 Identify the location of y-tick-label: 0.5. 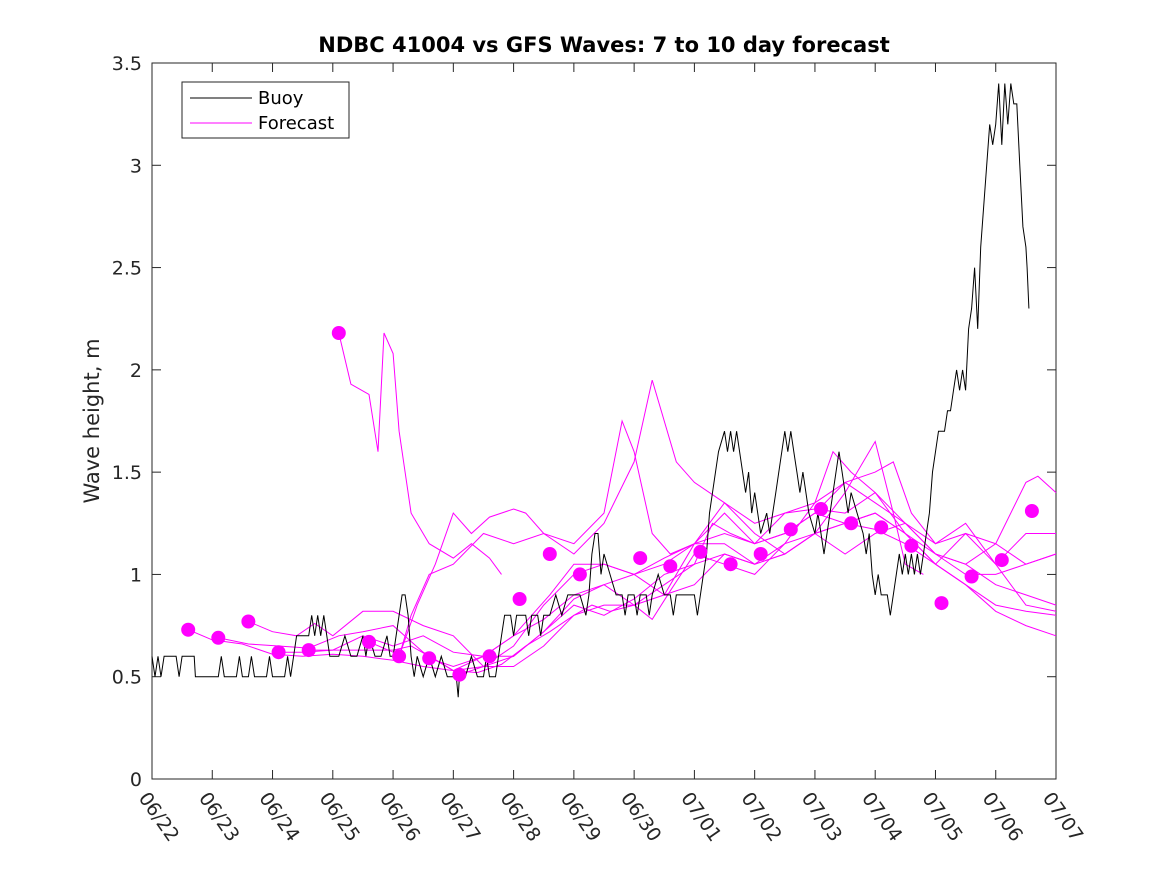
(127, 678).